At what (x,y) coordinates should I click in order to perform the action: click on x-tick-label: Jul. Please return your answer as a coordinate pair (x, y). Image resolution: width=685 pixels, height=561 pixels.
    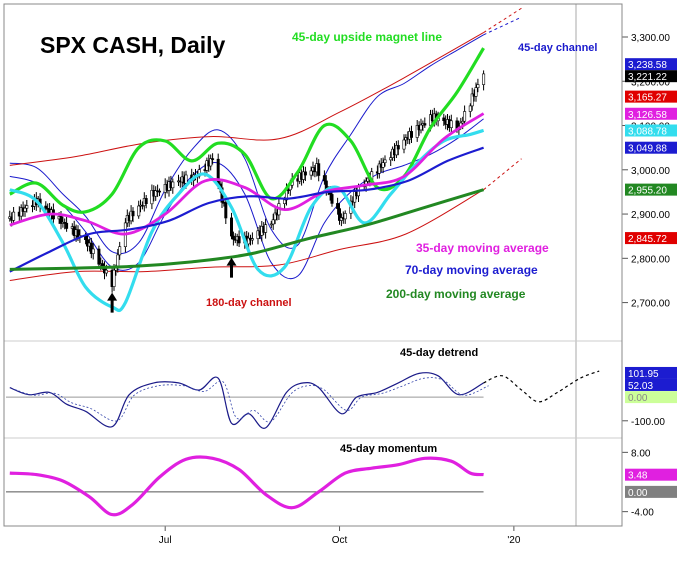
    Looking at the image, I should click on (165, 540).